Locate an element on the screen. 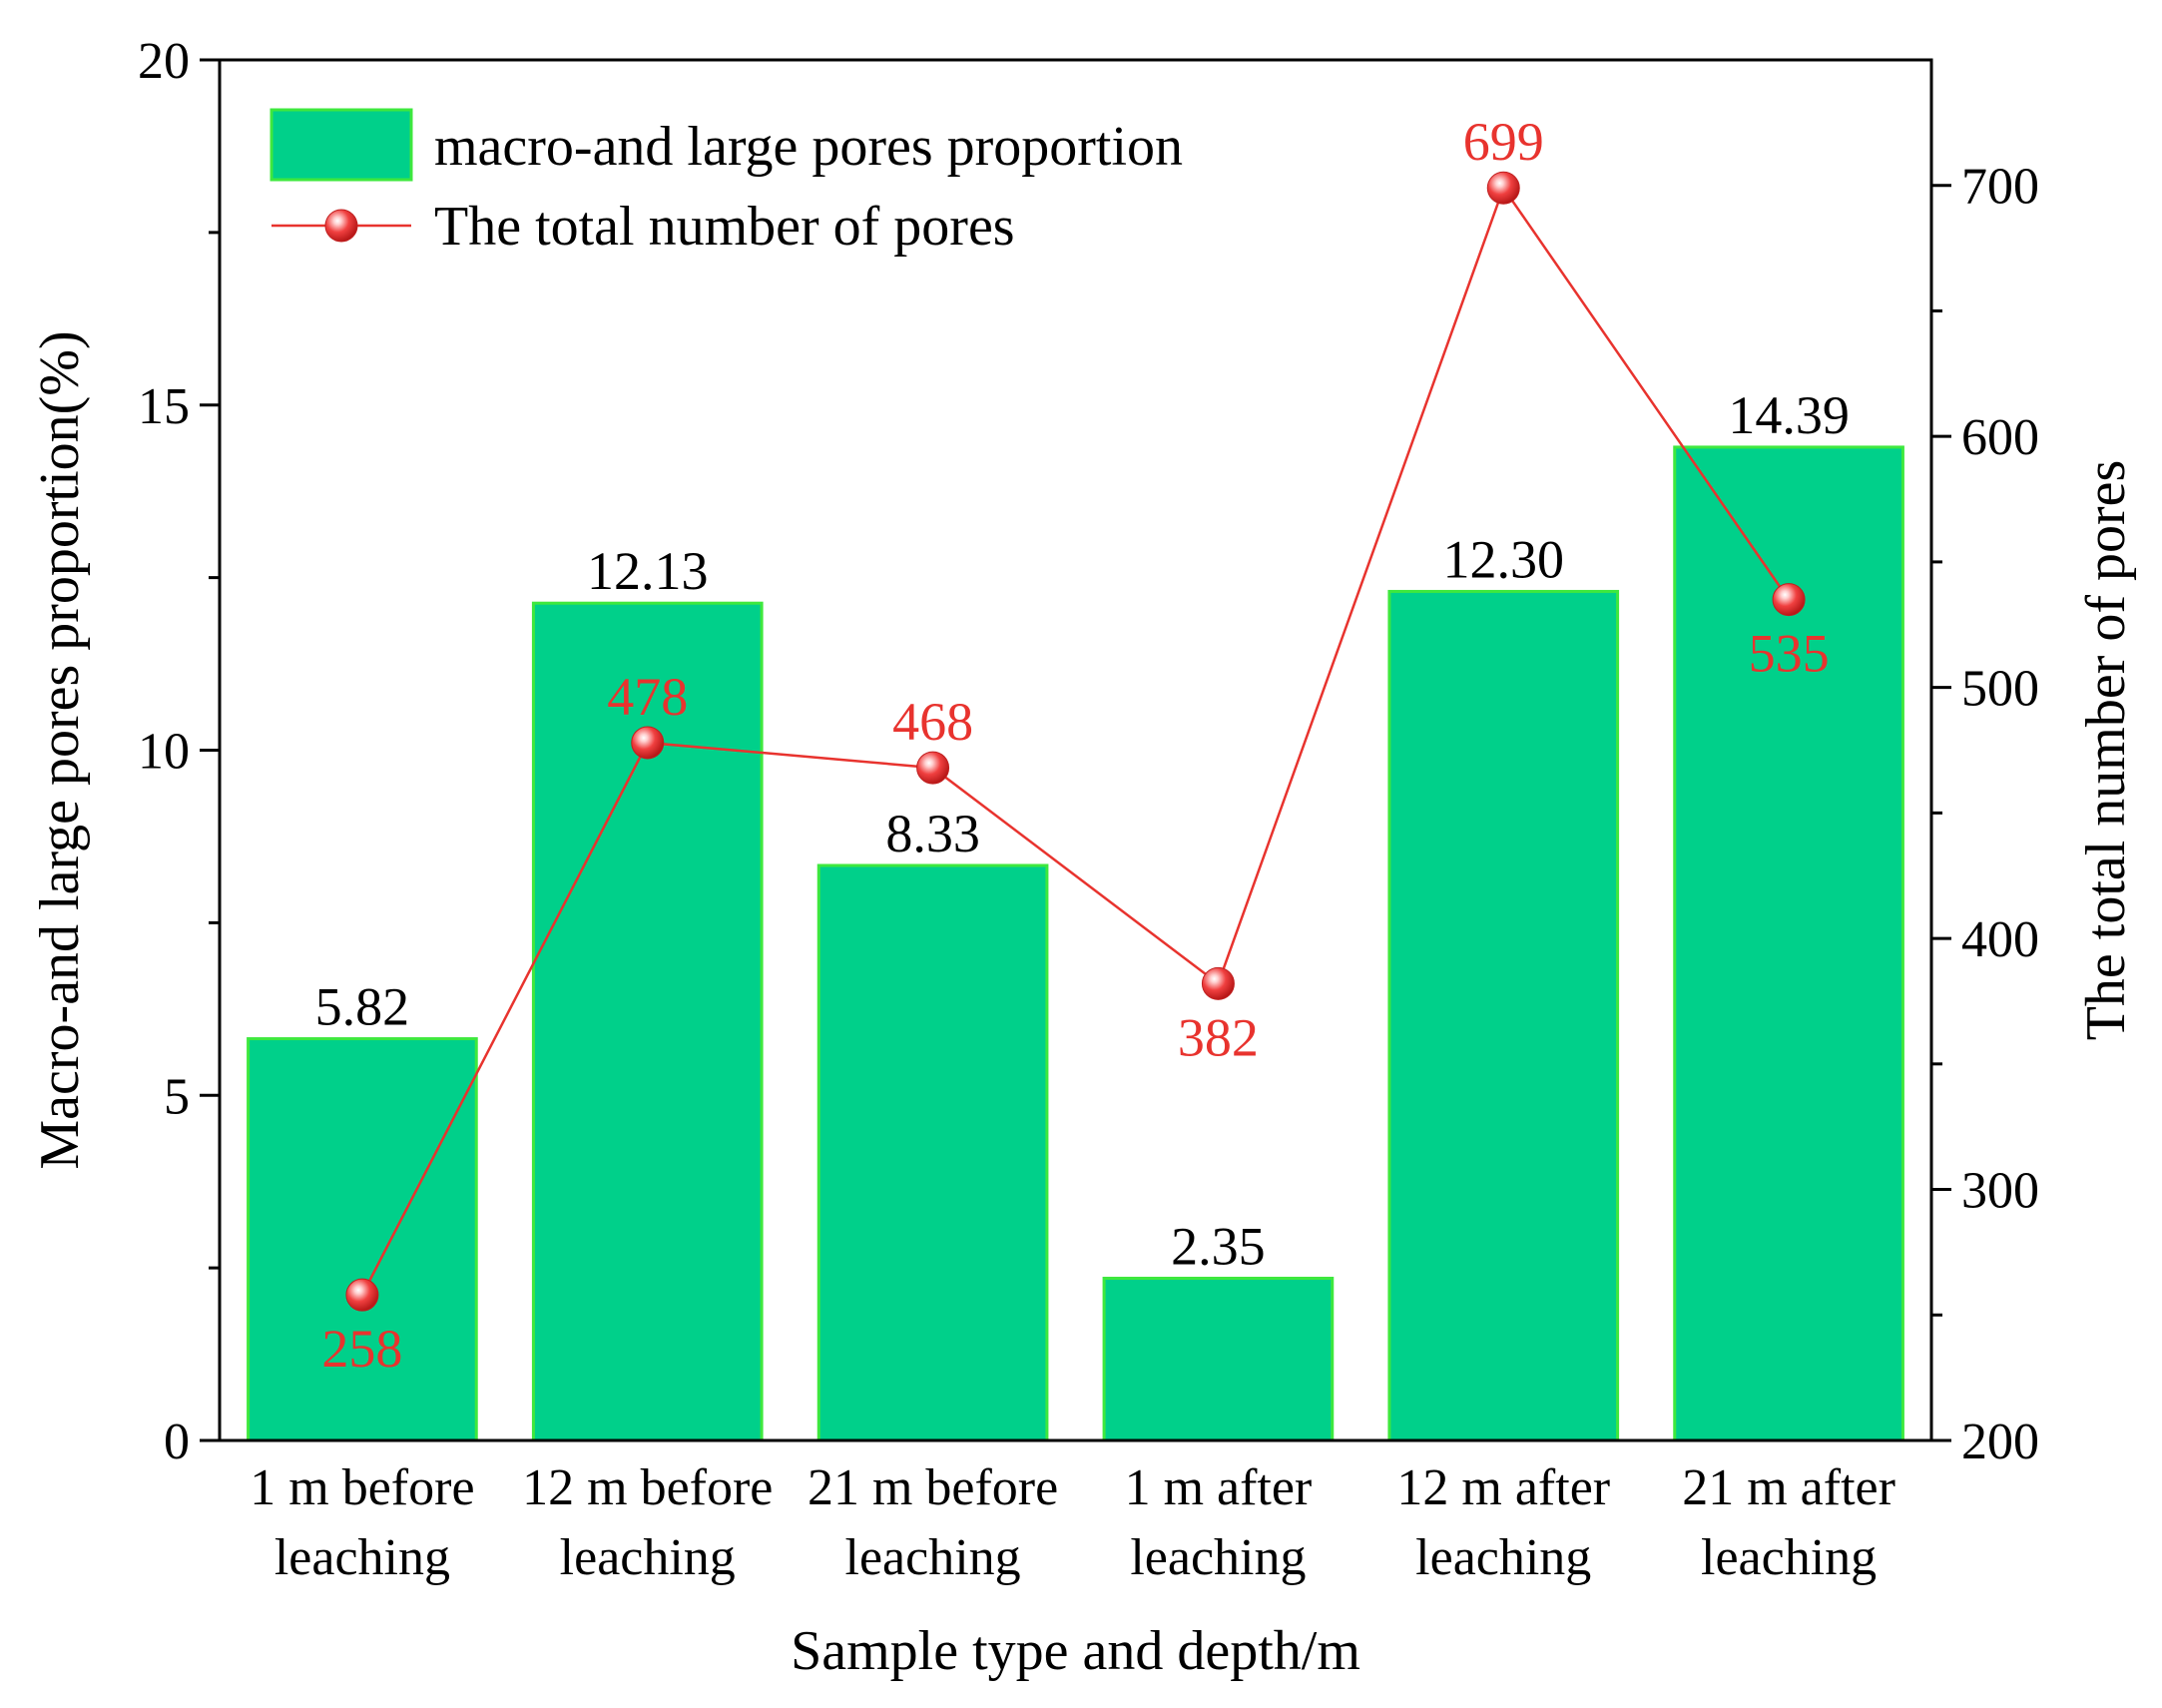 The height and width of the screenshot is (1708, 2162). pores-value-label-3: 468 is located at coordinates (932, 722).